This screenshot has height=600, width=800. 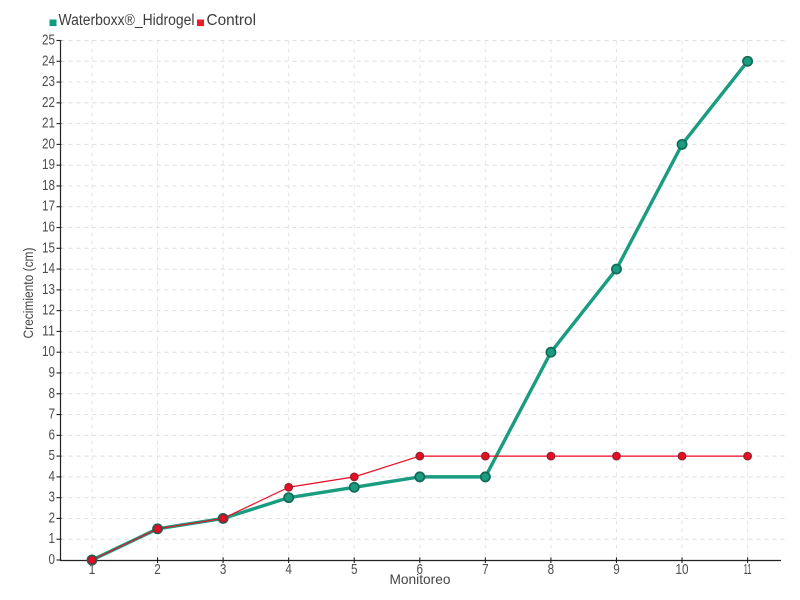 I want to click on svg-text: 22, so click(x=48, y=103).